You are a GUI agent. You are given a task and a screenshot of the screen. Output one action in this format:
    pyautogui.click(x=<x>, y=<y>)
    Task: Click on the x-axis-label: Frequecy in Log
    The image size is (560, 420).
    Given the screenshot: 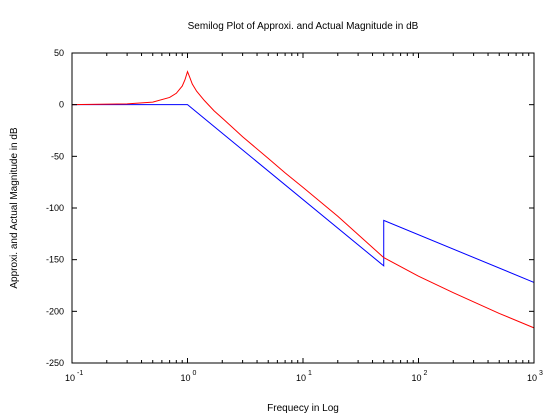 What is the action you would take?
    pyautogui.click(x=303, y=408)
    